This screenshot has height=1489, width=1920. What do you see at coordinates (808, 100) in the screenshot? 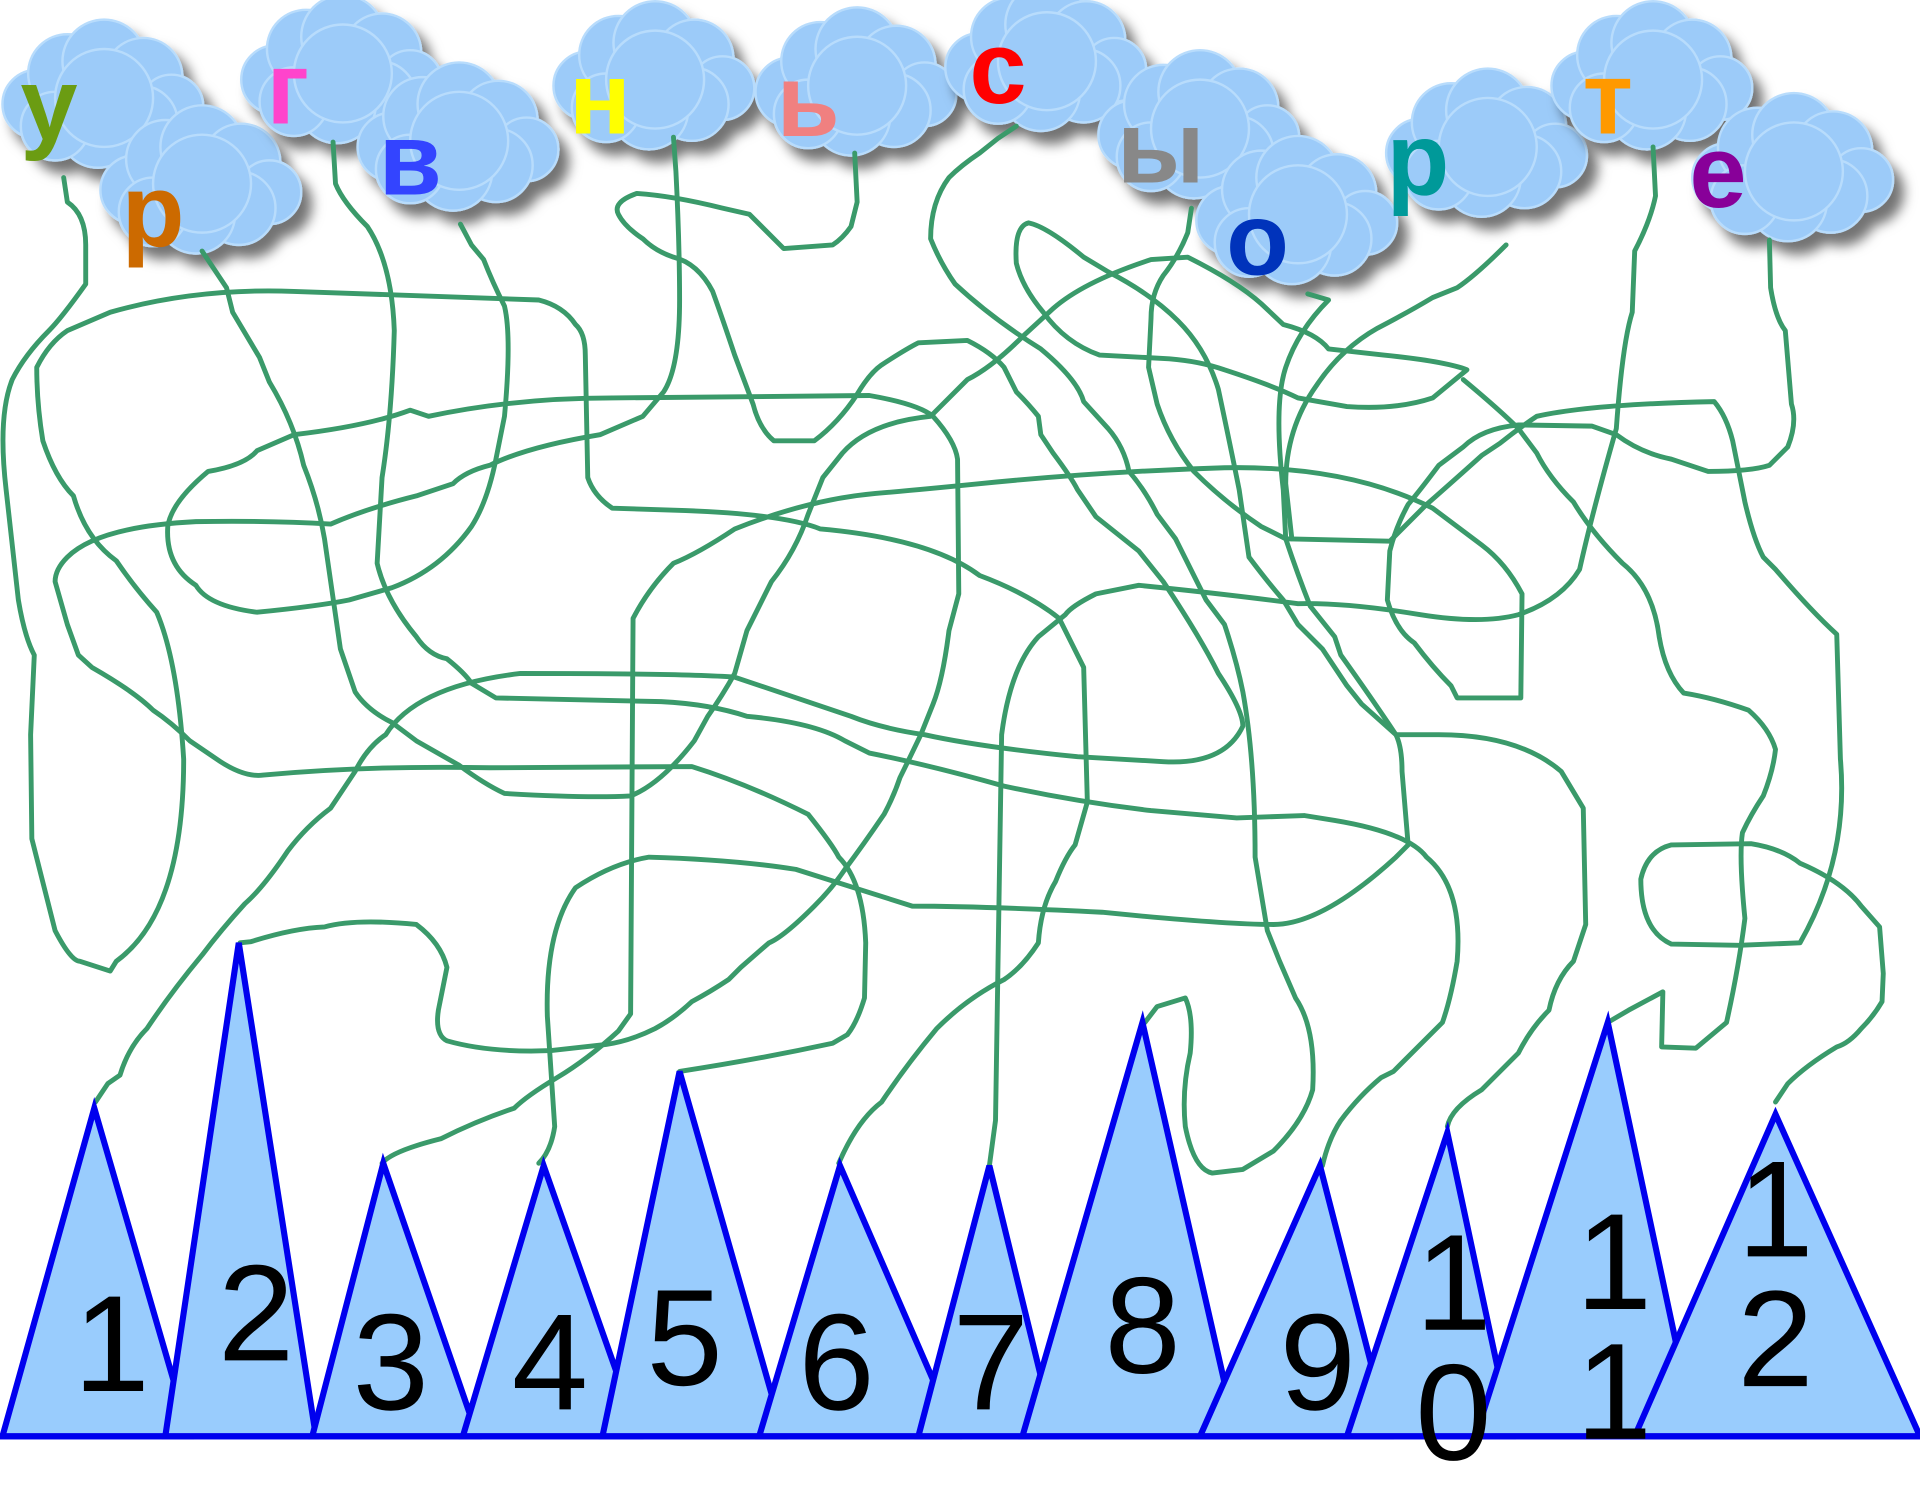
I see `letter: ь` at bounding box center [808, 100].